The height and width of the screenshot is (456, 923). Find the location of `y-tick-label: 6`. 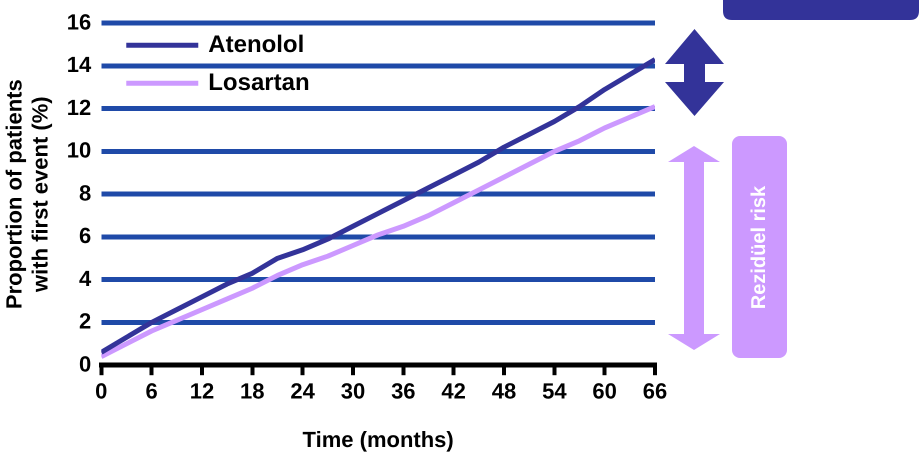

y-tick-label: 6 is located at coordinates (85, 235).